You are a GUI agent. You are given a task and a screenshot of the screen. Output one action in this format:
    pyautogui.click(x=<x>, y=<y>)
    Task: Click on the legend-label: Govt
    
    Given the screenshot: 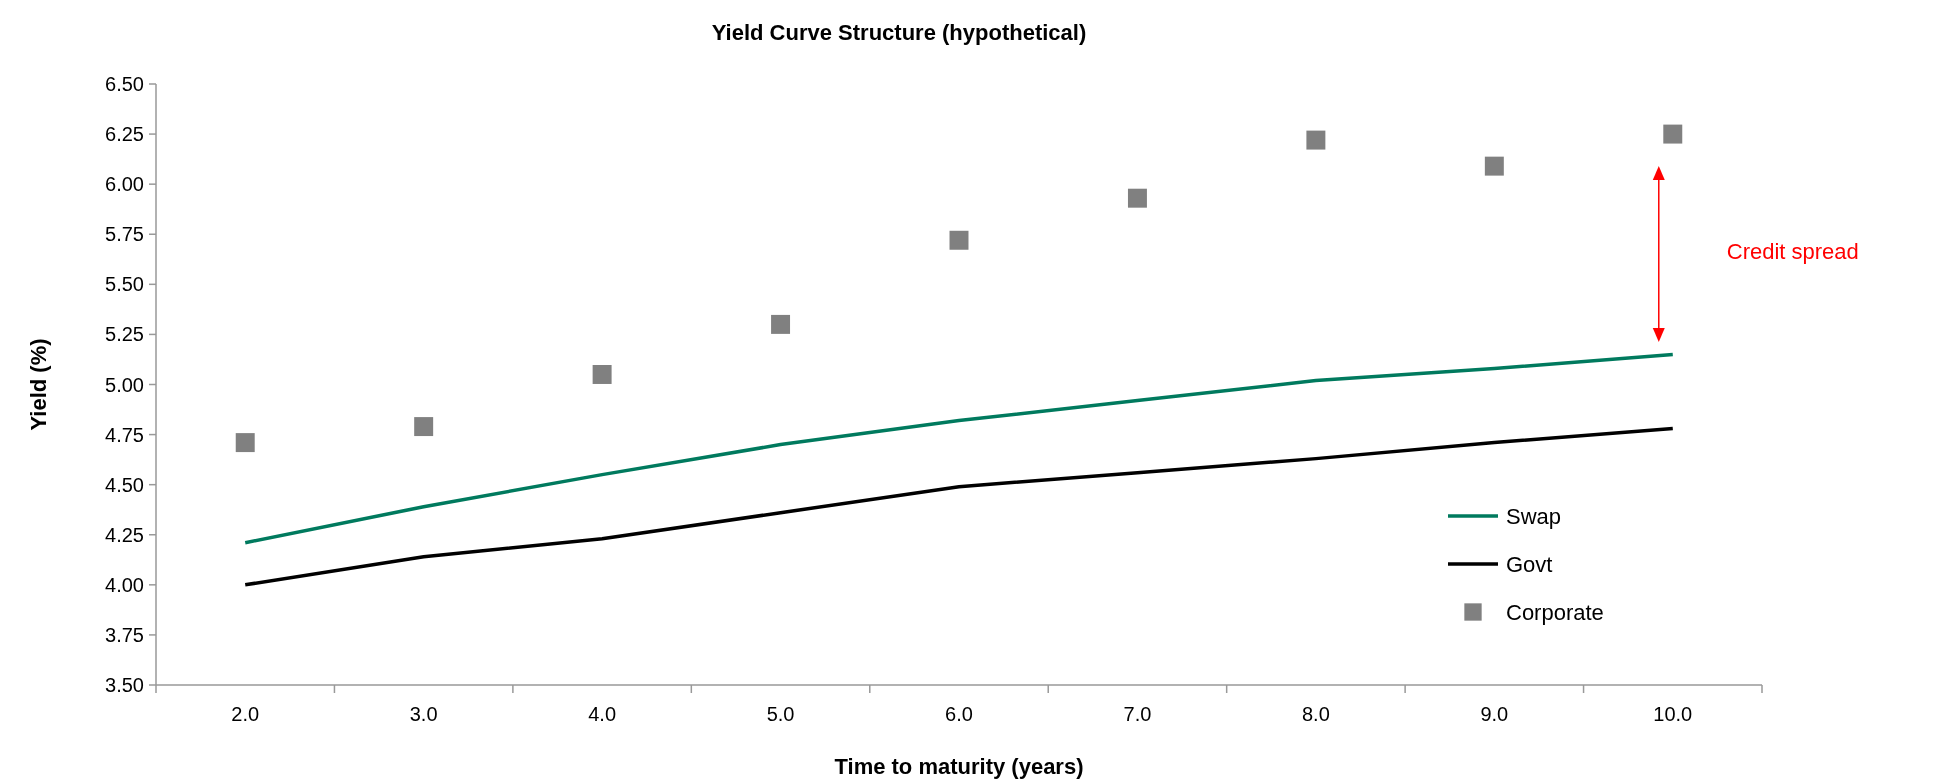 What is the action you would take?
    pyautogui.click(x=1529, y=564)
    